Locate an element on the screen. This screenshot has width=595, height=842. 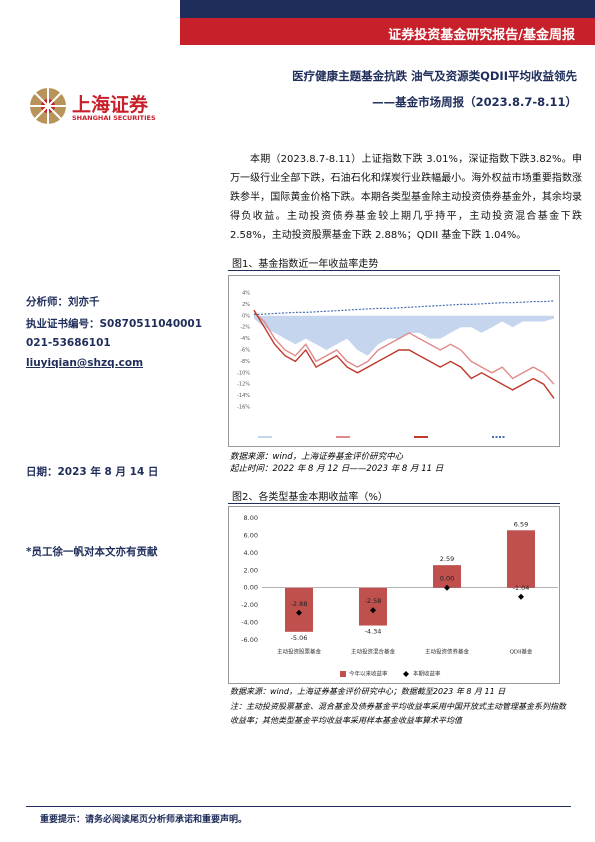
y-tick-label: -6% is located at coordinates (245, 351).